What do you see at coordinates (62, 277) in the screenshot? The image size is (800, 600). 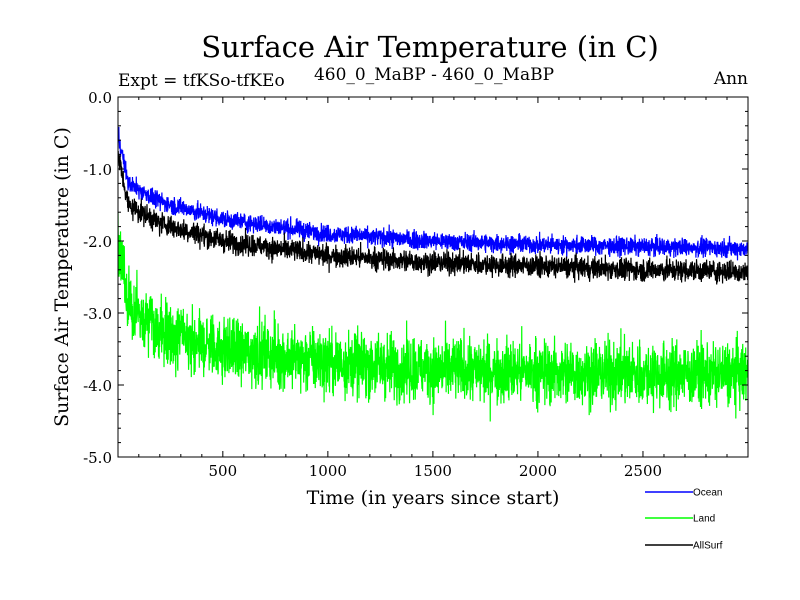 I see `y-axis-label: Surface Air Temperature (in C)` at bounding box center [62, 277].